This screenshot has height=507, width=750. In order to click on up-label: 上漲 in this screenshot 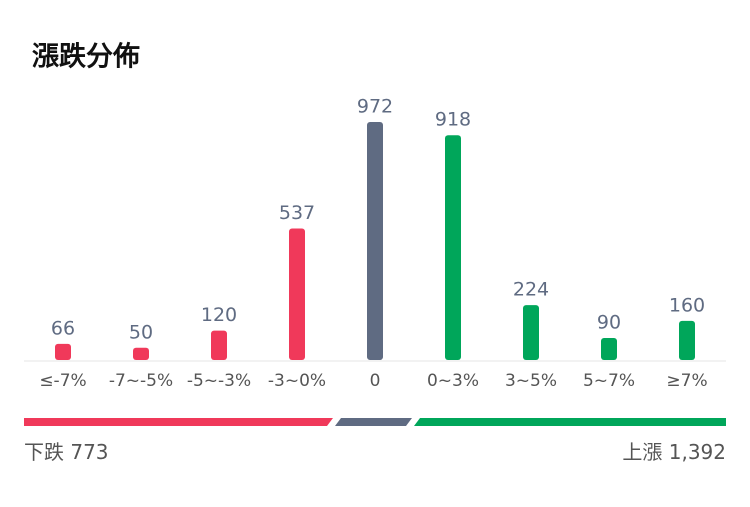, I will do `click(642, 452)`.